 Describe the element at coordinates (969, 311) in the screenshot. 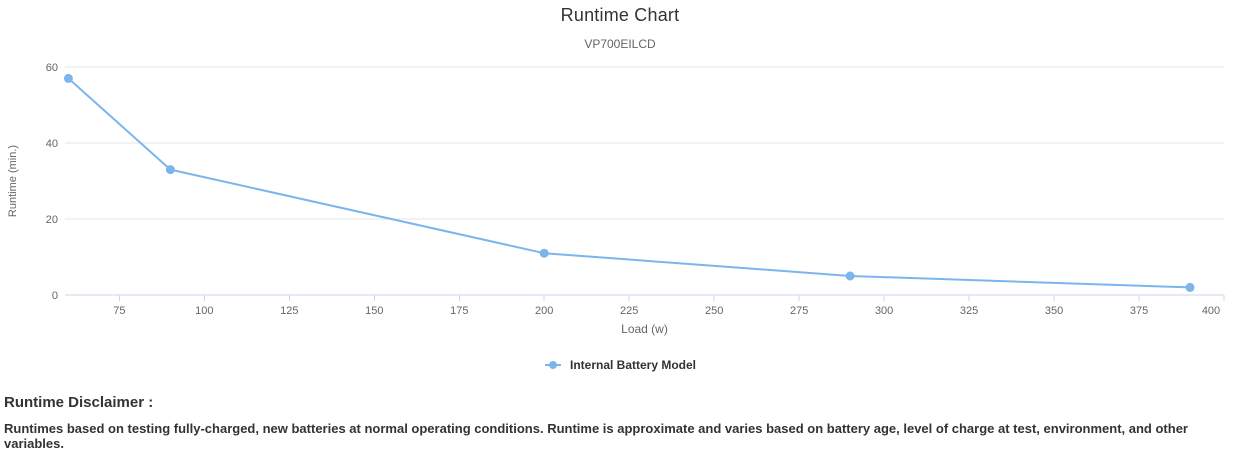

I see `x-tick-label: 325` at that location.